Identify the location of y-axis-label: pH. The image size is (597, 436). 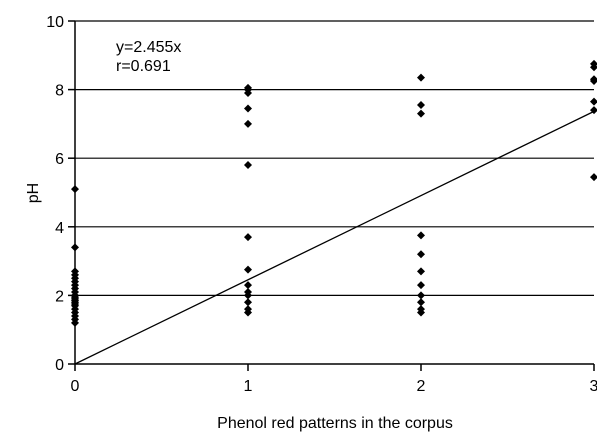
(33, 193).